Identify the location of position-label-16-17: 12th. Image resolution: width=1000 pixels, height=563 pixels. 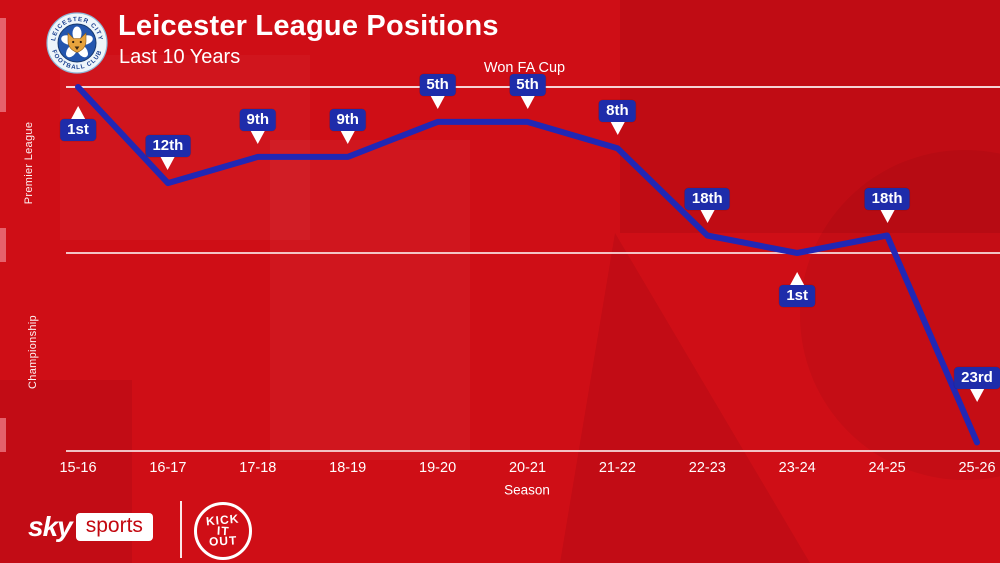
(168, 153).